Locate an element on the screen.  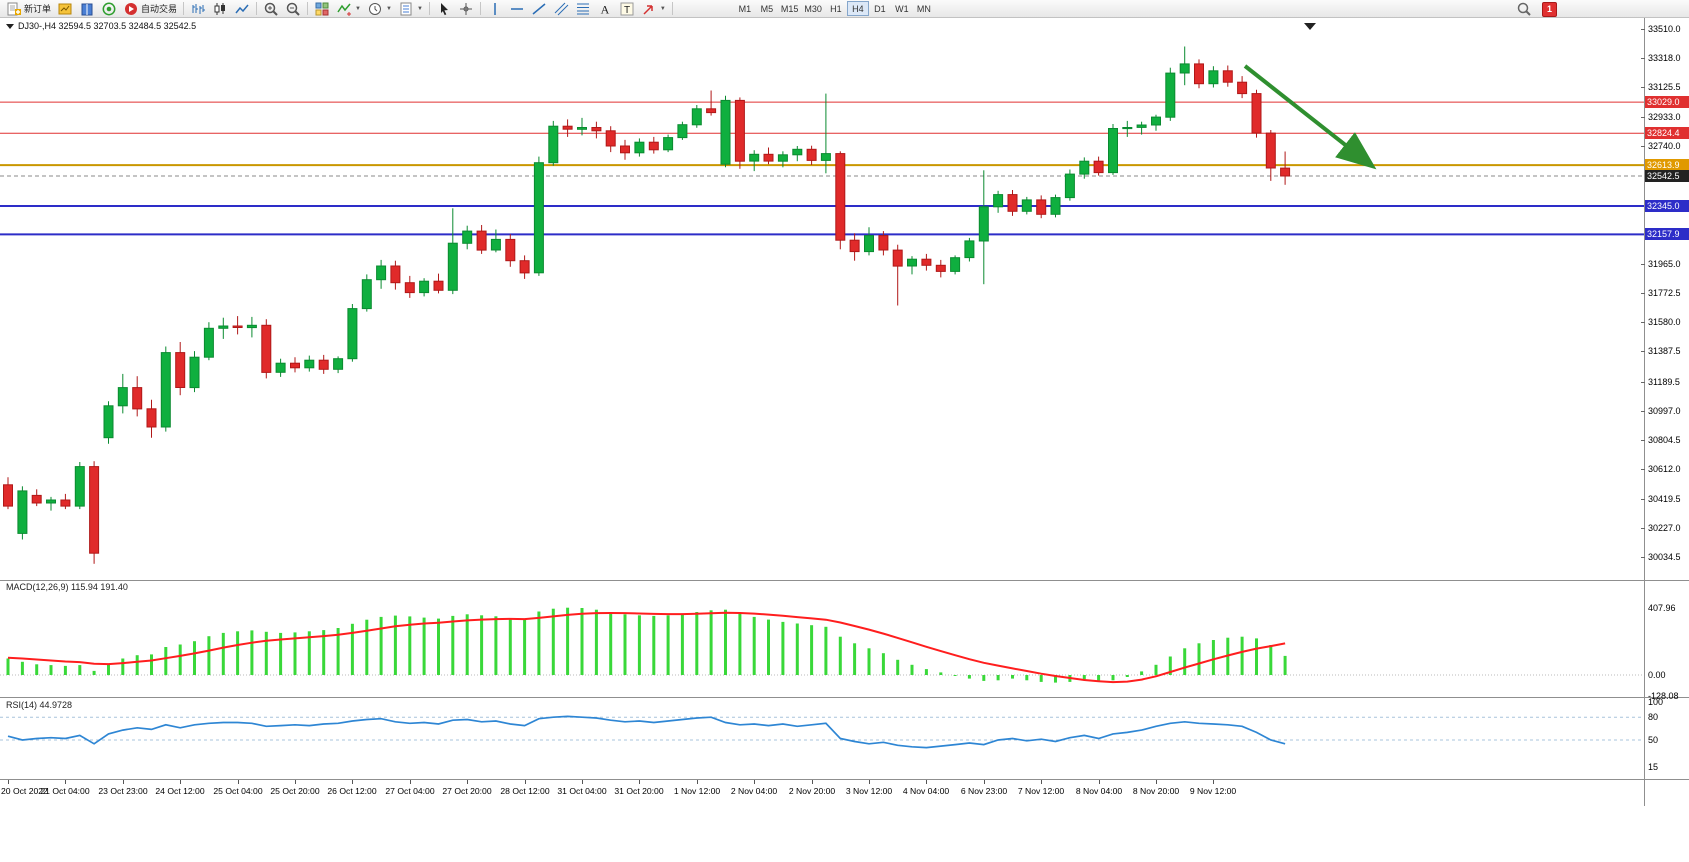
horizontal-line-button is located at coordinates (517, 9).